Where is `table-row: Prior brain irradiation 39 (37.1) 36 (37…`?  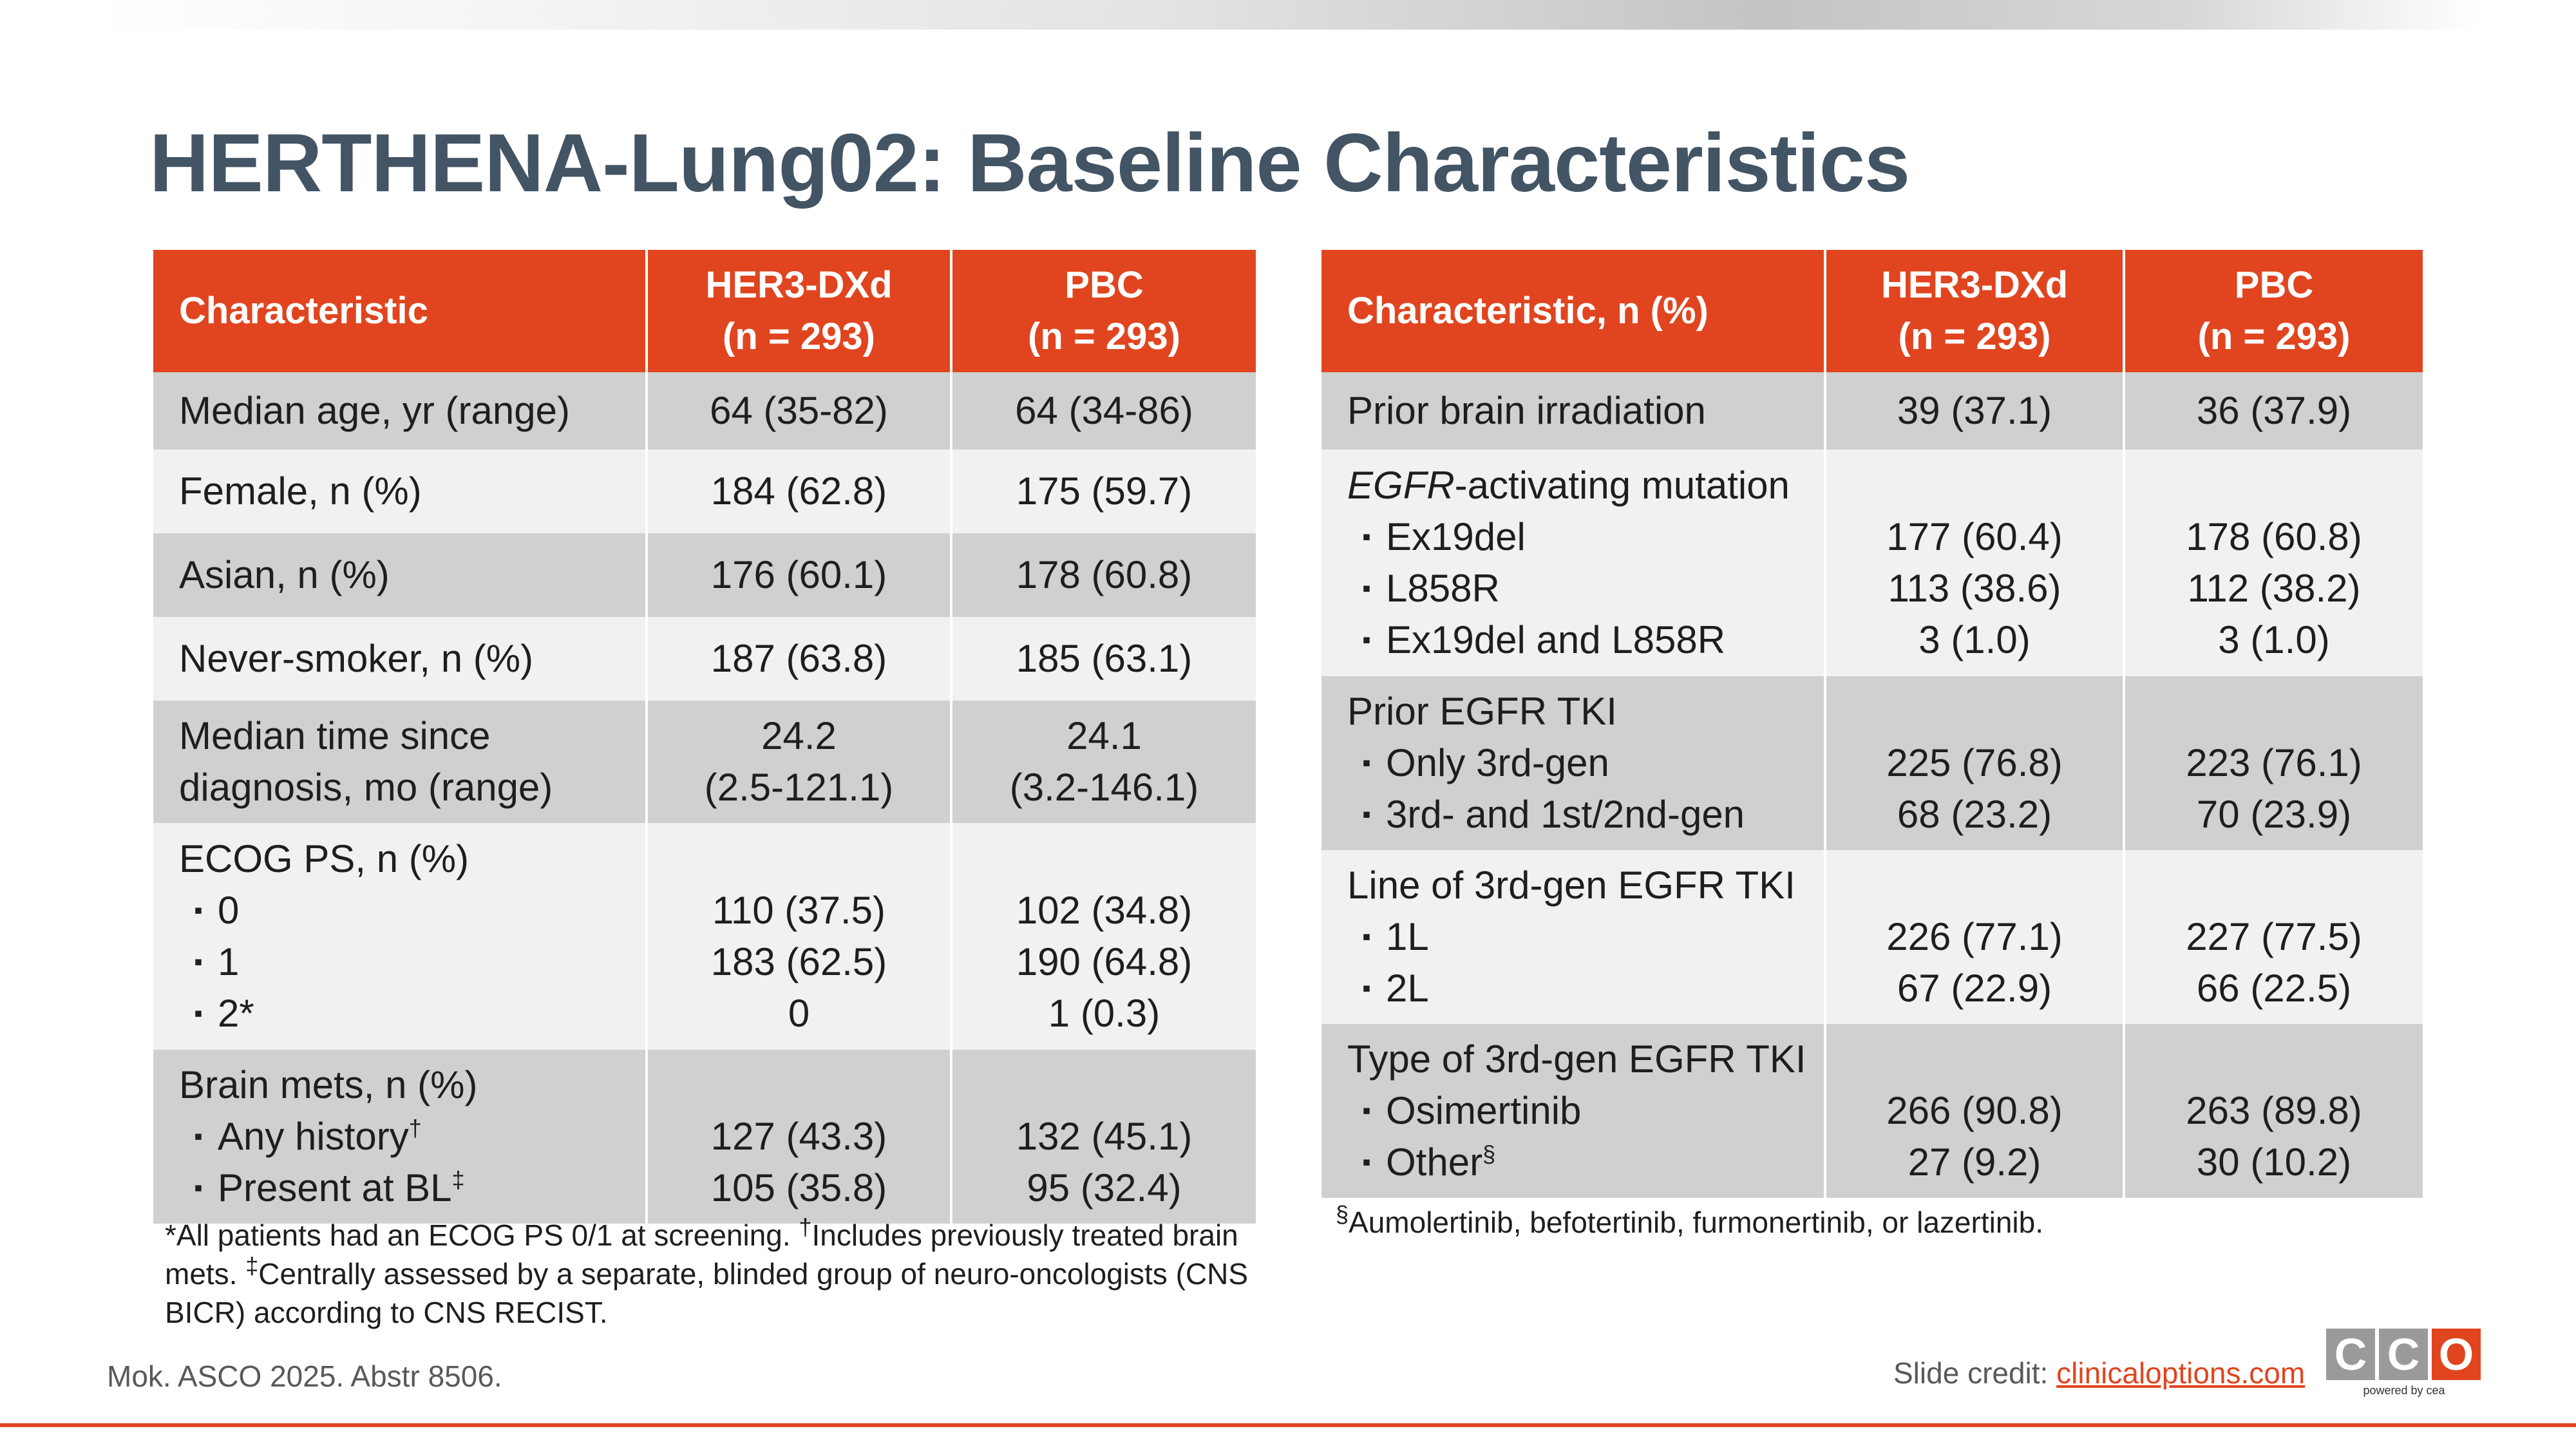
table-row: Prior brain irradiation 39 (37.1) 36 (37… is located at coordinates (1872, 411).